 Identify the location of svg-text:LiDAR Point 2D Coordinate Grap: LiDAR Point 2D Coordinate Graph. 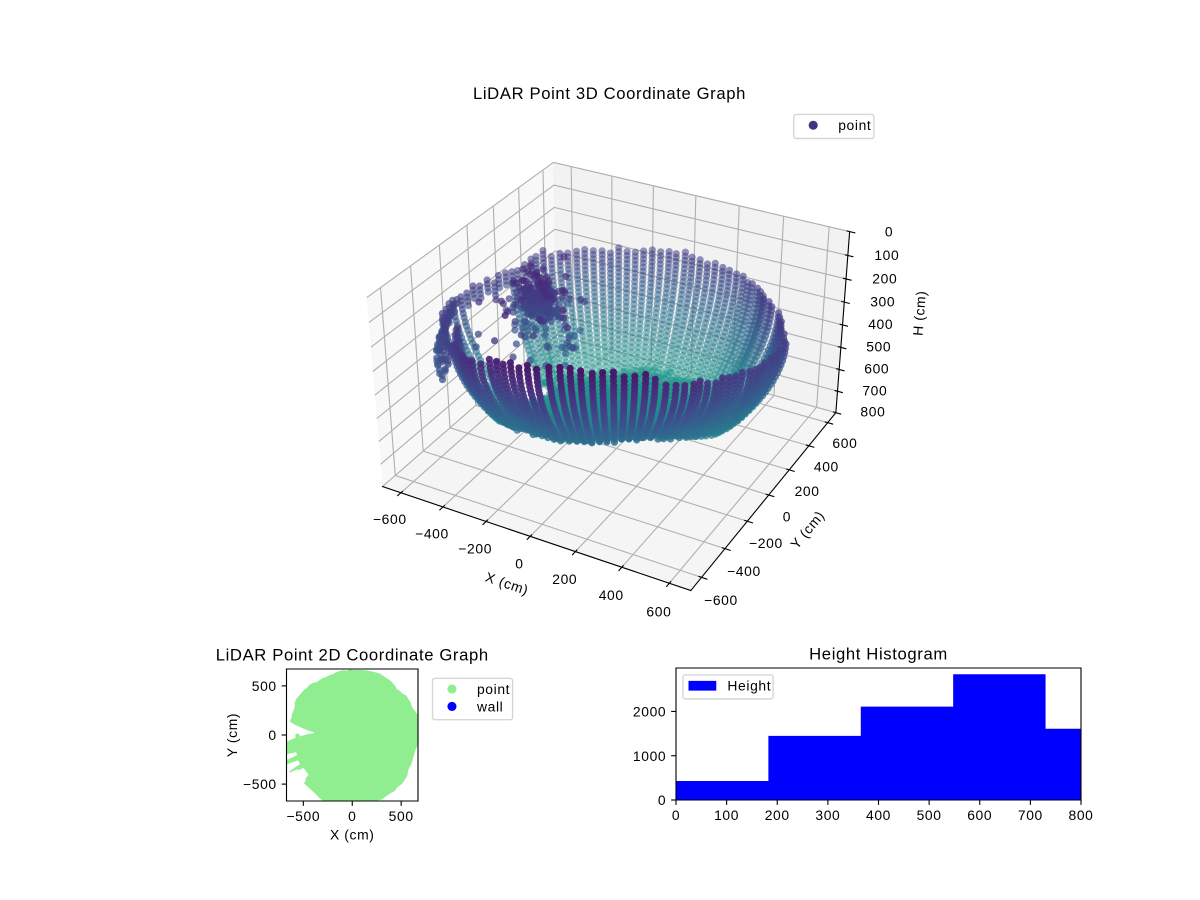
(352, 655).